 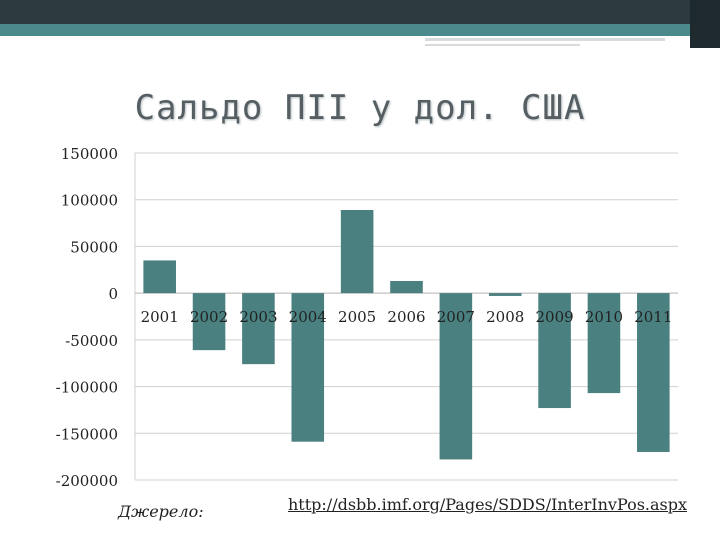 I want to click on bar-2011, so click(x=653, y=372).